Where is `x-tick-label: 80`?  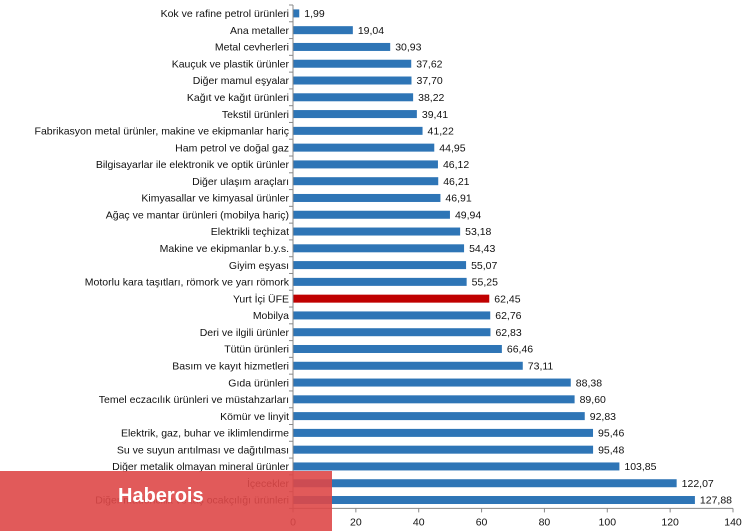 x-tick-label: 80 is located at coordinates (545, 522).